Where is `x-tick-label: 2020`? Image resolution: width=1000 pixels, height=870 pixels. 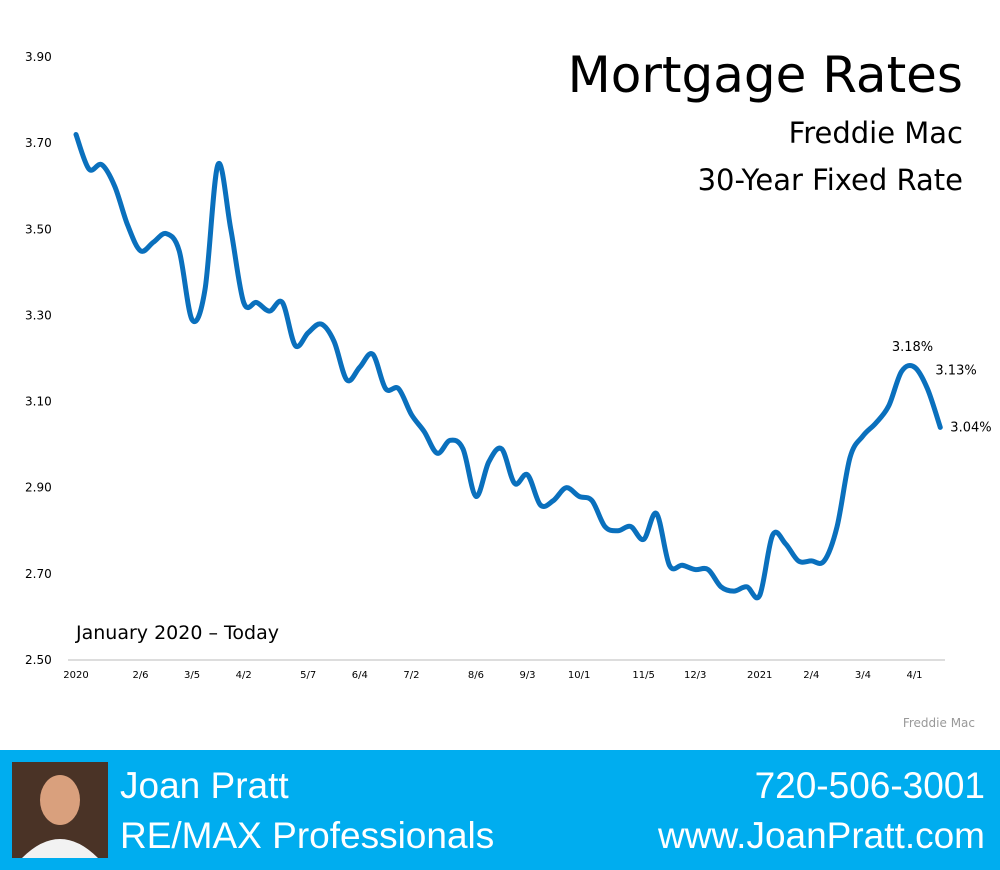
x-tick-label: 2020 is located at coordinates (75, 675).